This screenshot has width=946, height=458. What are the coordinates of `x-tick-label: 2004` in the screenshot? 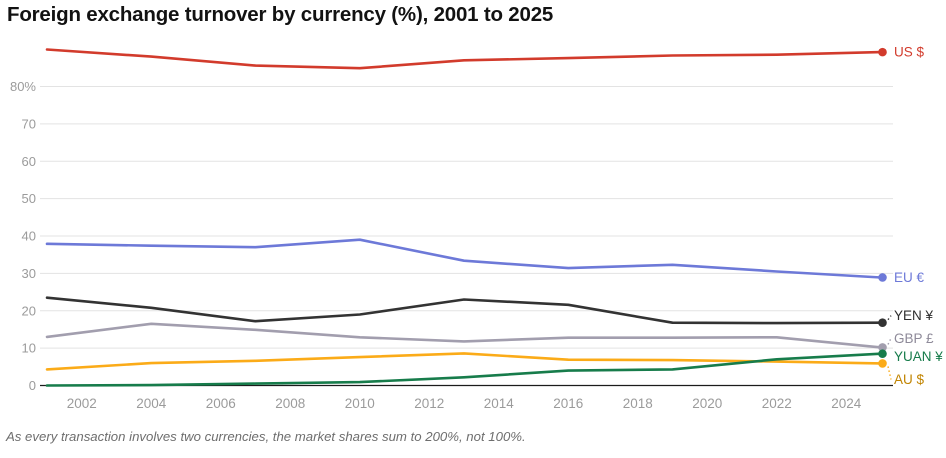 It's located at (151, 403).